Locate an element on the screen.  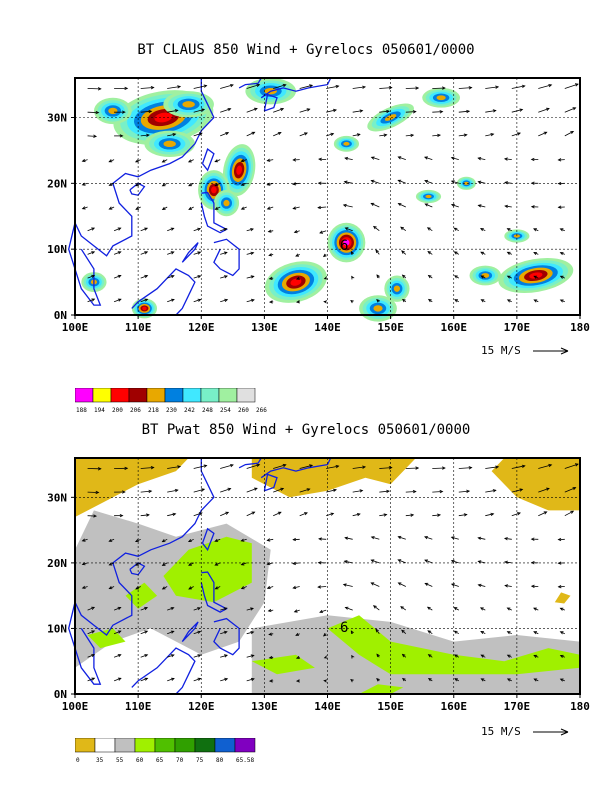
x-tick-label: 140E is located at coordinates (327, 327).